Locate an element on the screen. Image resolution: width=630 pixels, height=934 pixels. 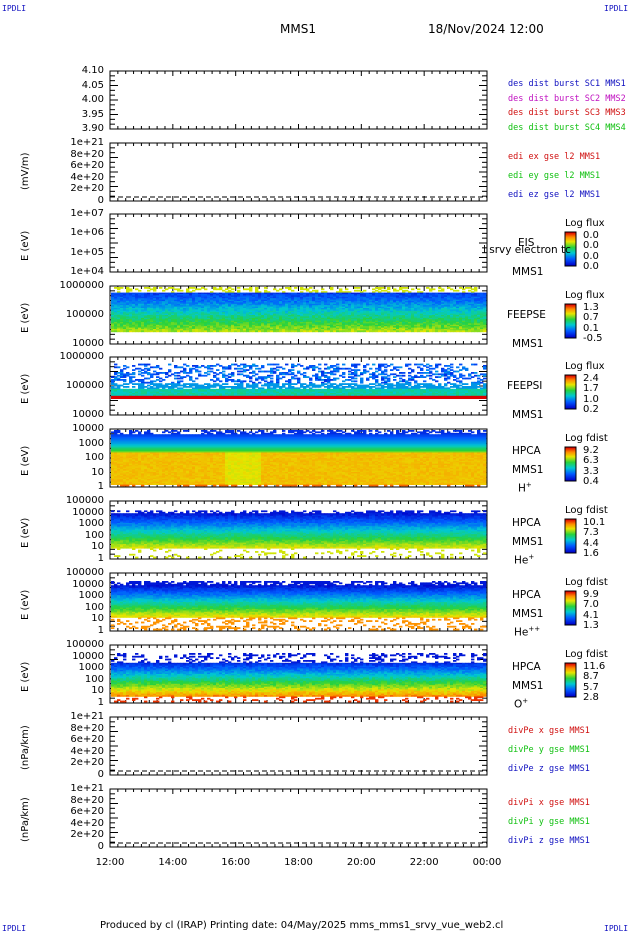
instrument-label: EIS is located at coordinates (526, 243).